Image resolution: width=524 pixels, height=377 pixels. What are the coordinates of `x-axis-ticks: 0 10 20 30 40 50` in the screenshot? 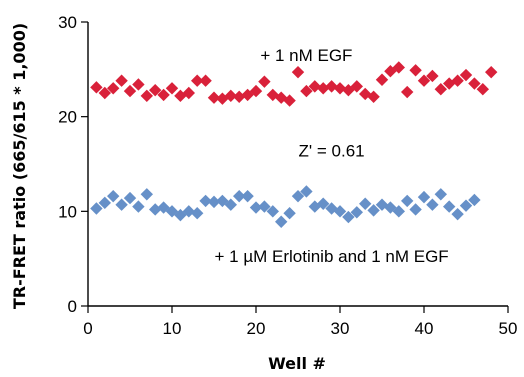 It's located at (300, 322).